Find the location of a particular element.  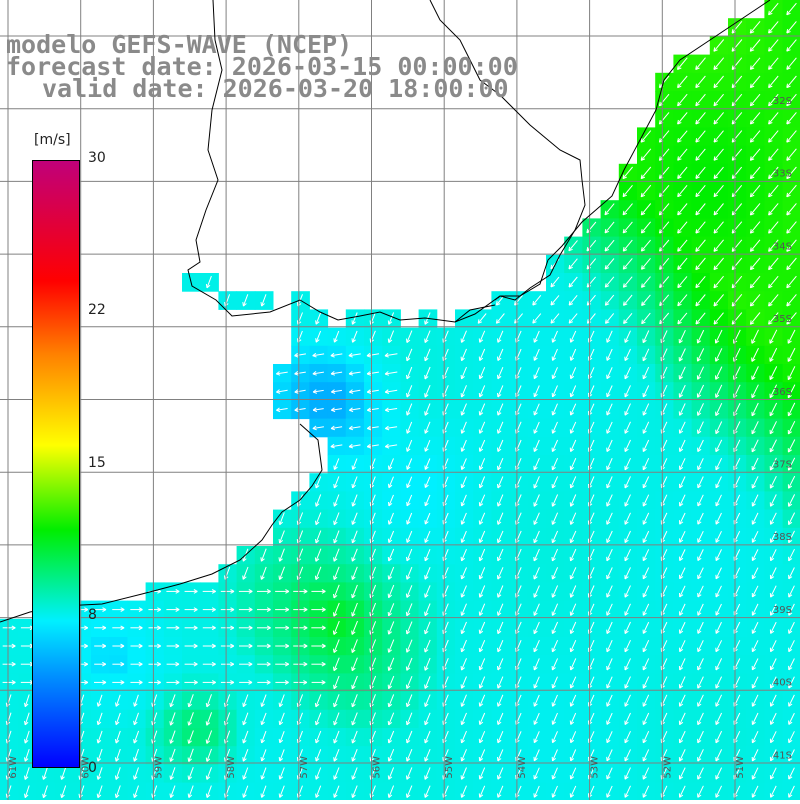

lon-tick-label: 52W is located at coordinates (667, 767).